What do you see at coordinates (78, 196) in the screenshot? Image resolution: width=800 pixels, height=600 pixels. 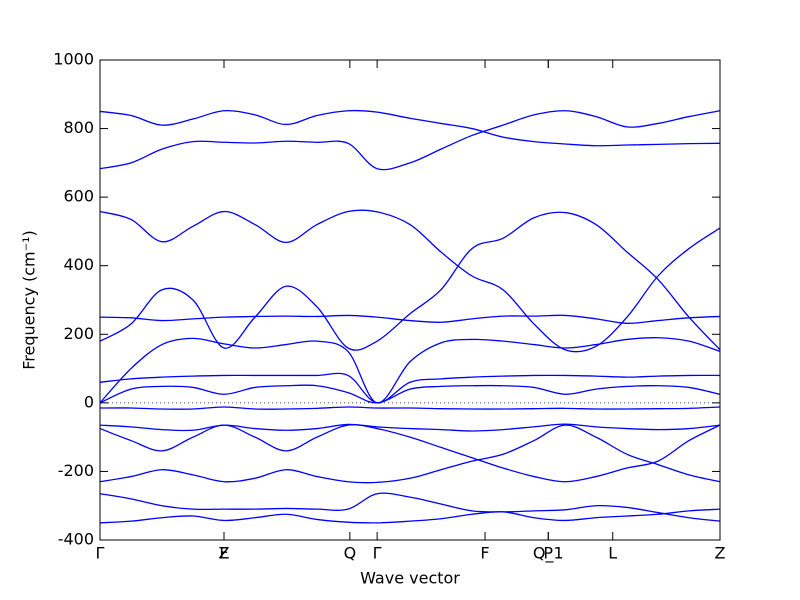 I see `y-tick-label: 600` at bounding box center [78, 196].